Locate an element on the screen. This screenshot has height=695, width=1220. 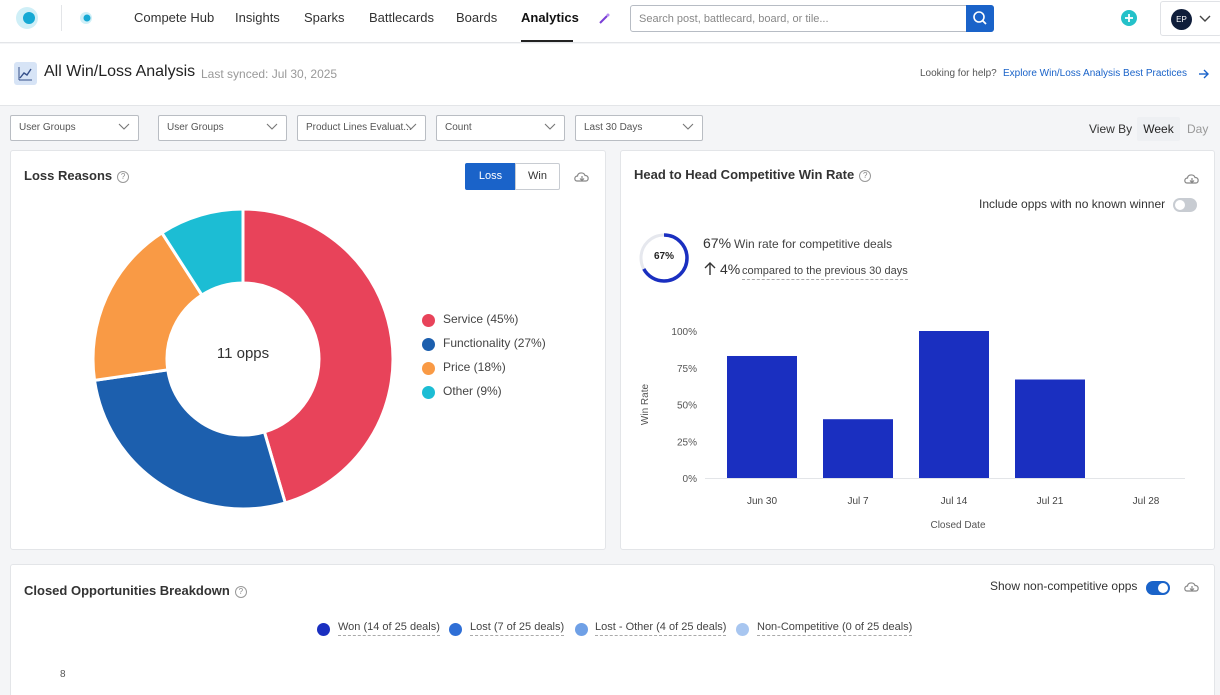
view-by-day: Day is located at coordinates (1198, 129).